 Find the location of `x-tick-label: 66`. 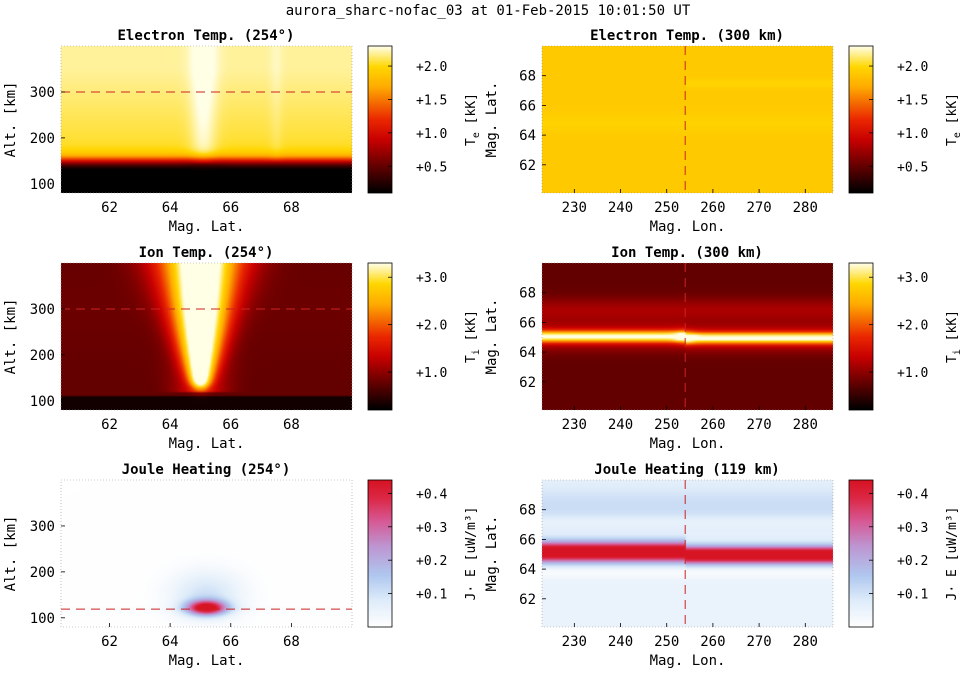

x-tick-label: 66 is located at coordinates (230, 642).